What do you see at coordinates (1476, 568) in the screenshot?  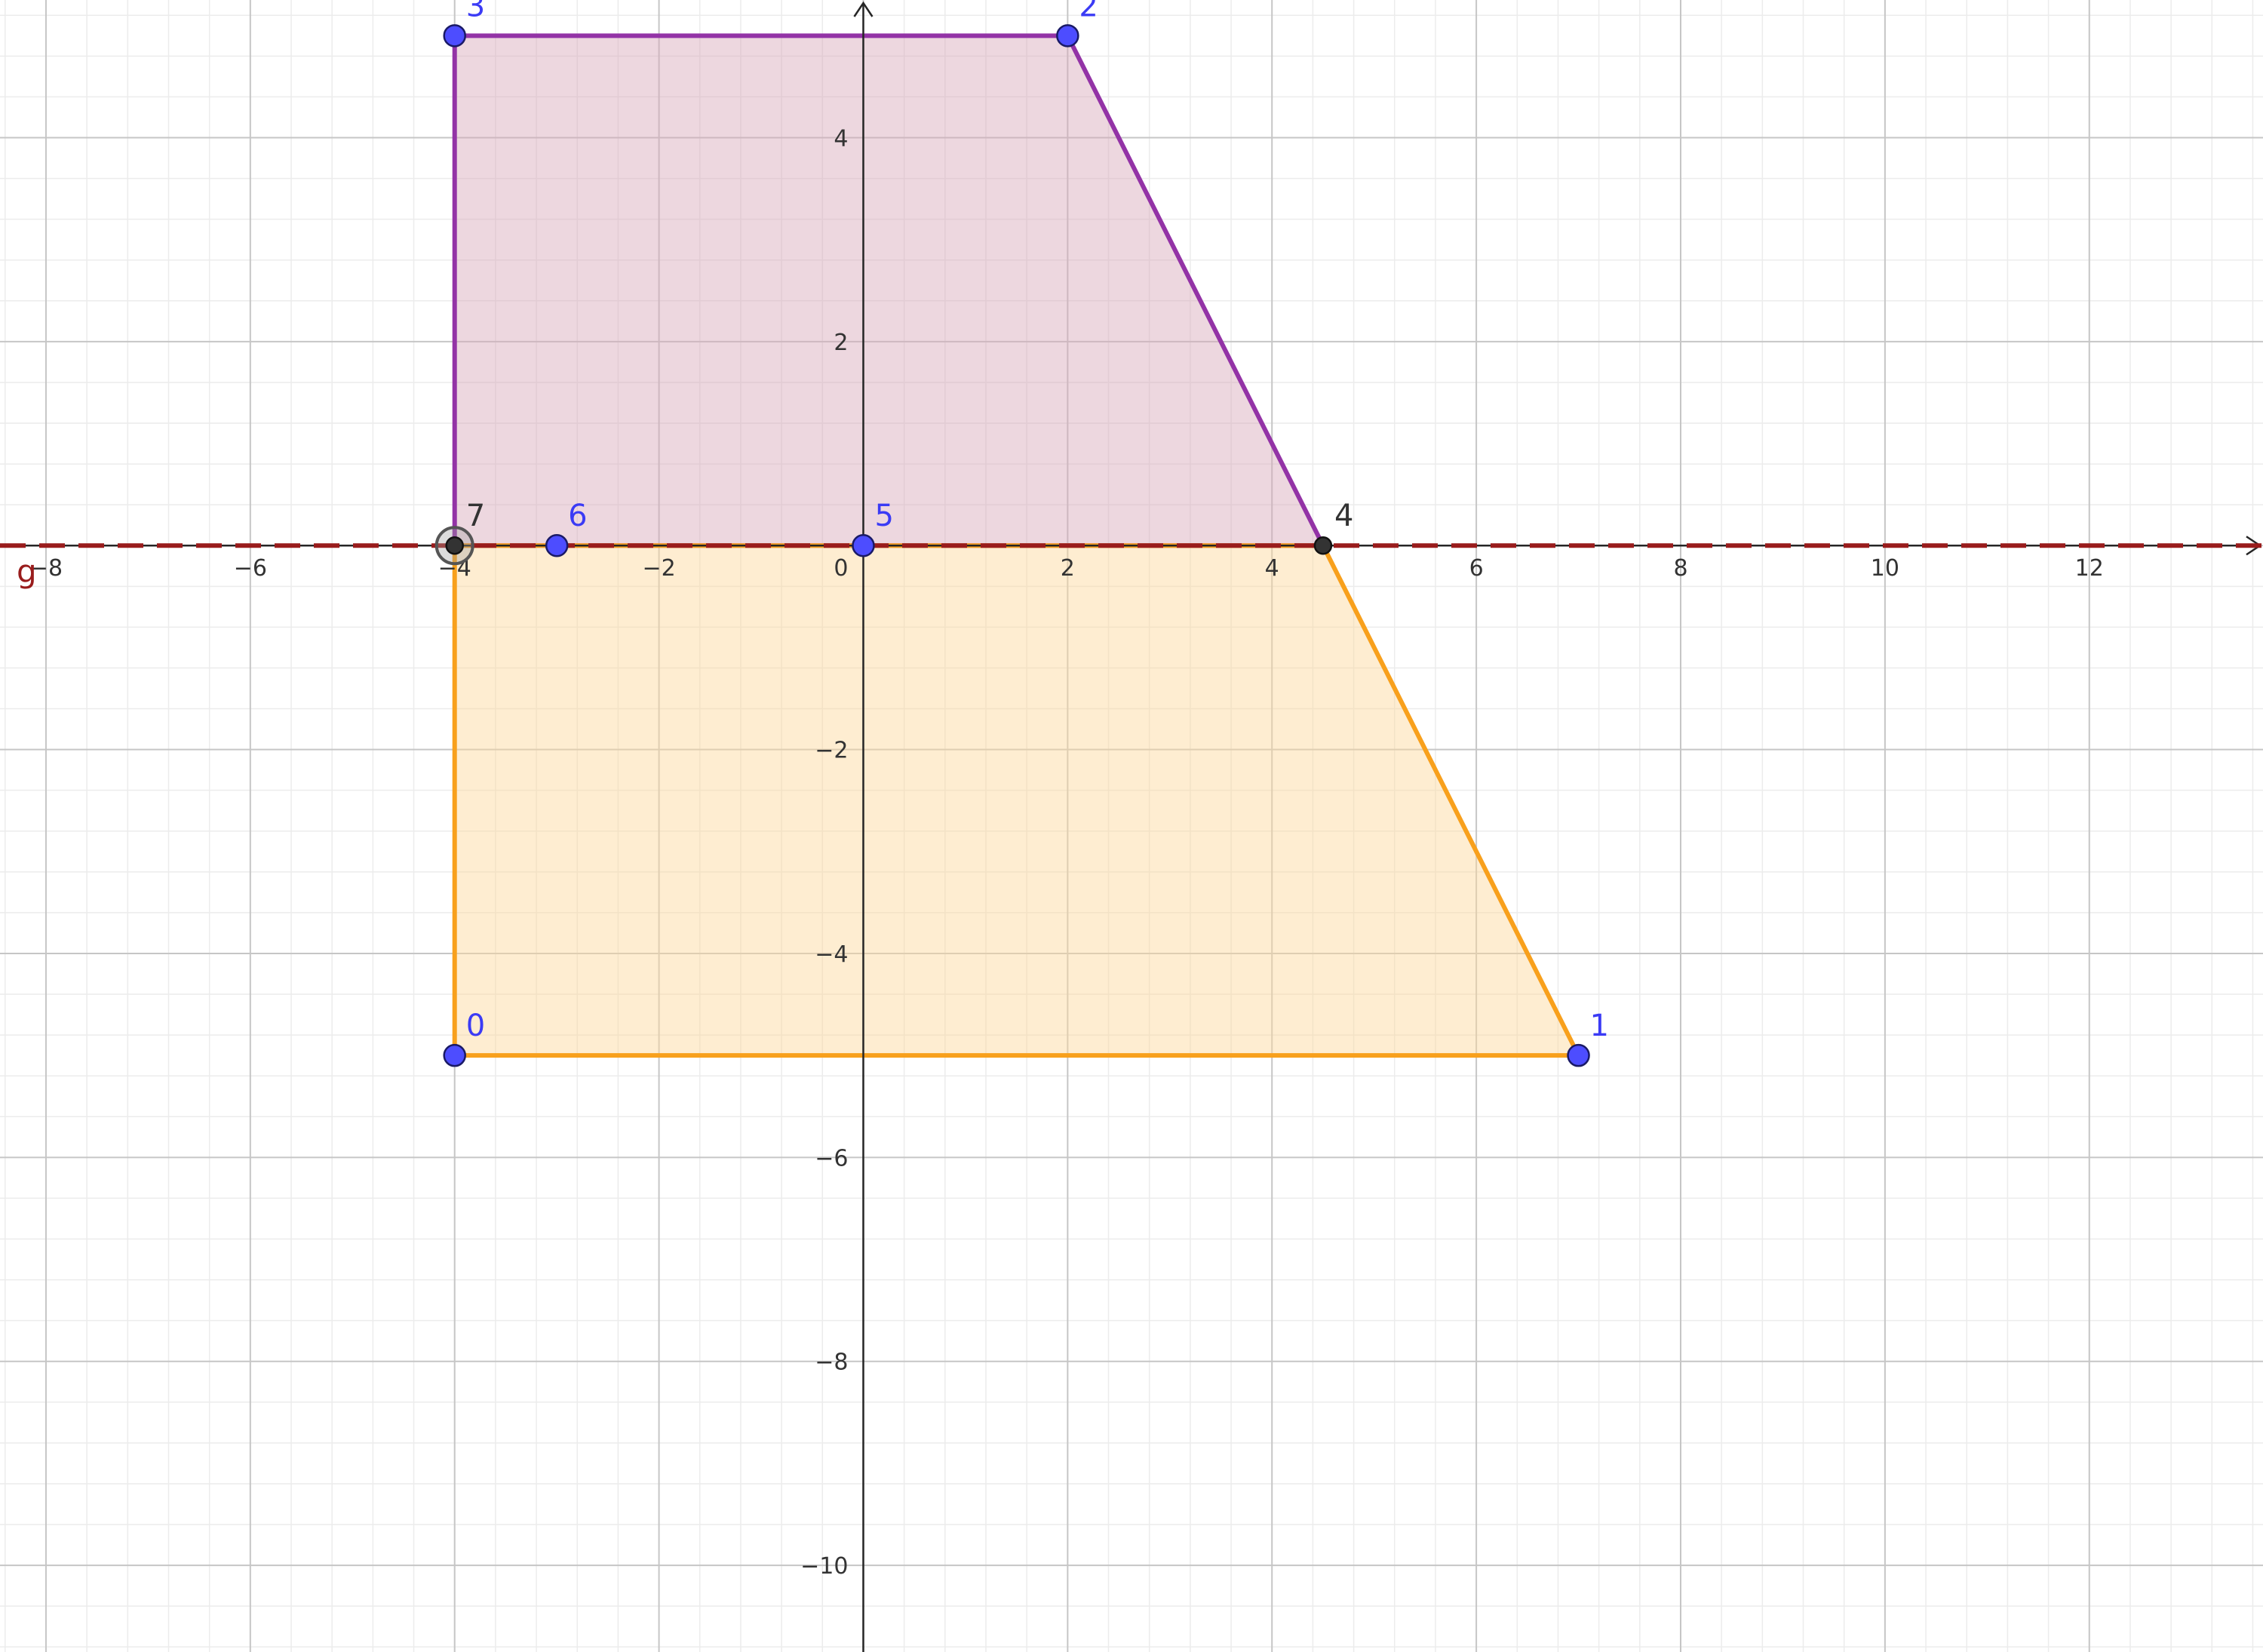 I see `x-tick-label: 6` at bounding box center [1476, 568].